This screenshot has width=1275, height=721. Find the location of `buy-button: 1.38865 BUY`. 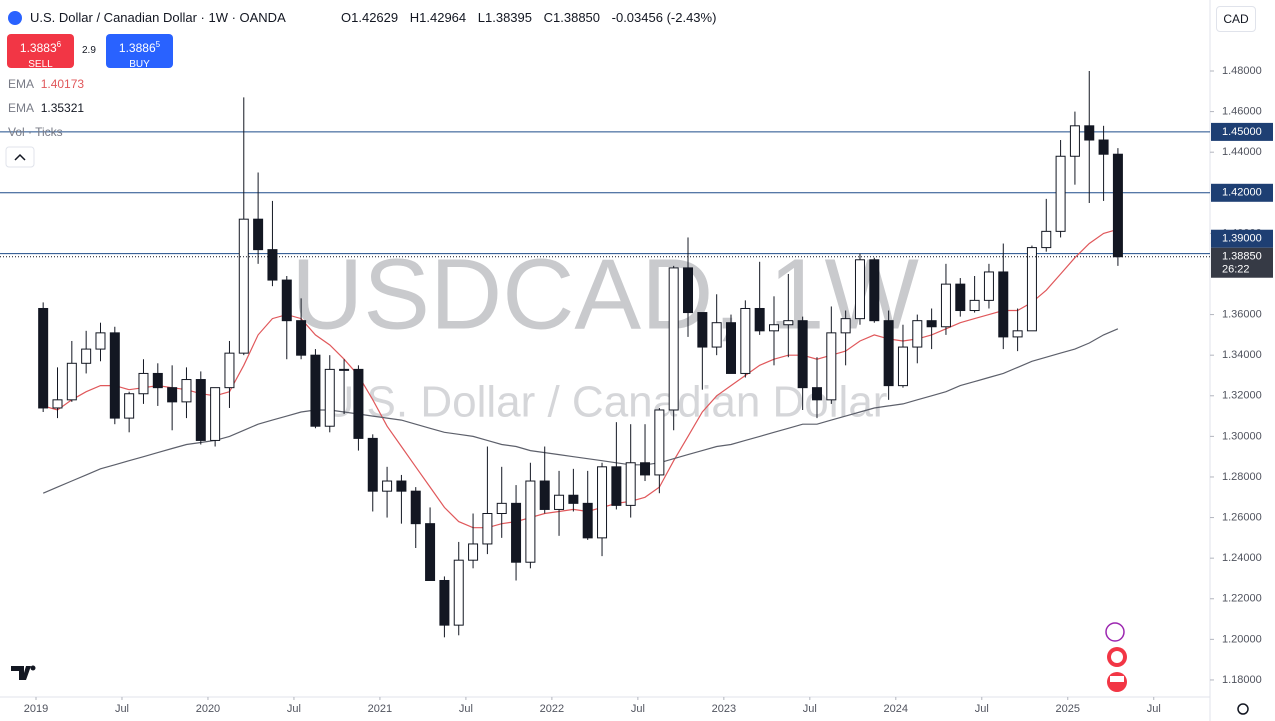

buy-button: 1.38865 BUY is located at coordinates (139, 52).